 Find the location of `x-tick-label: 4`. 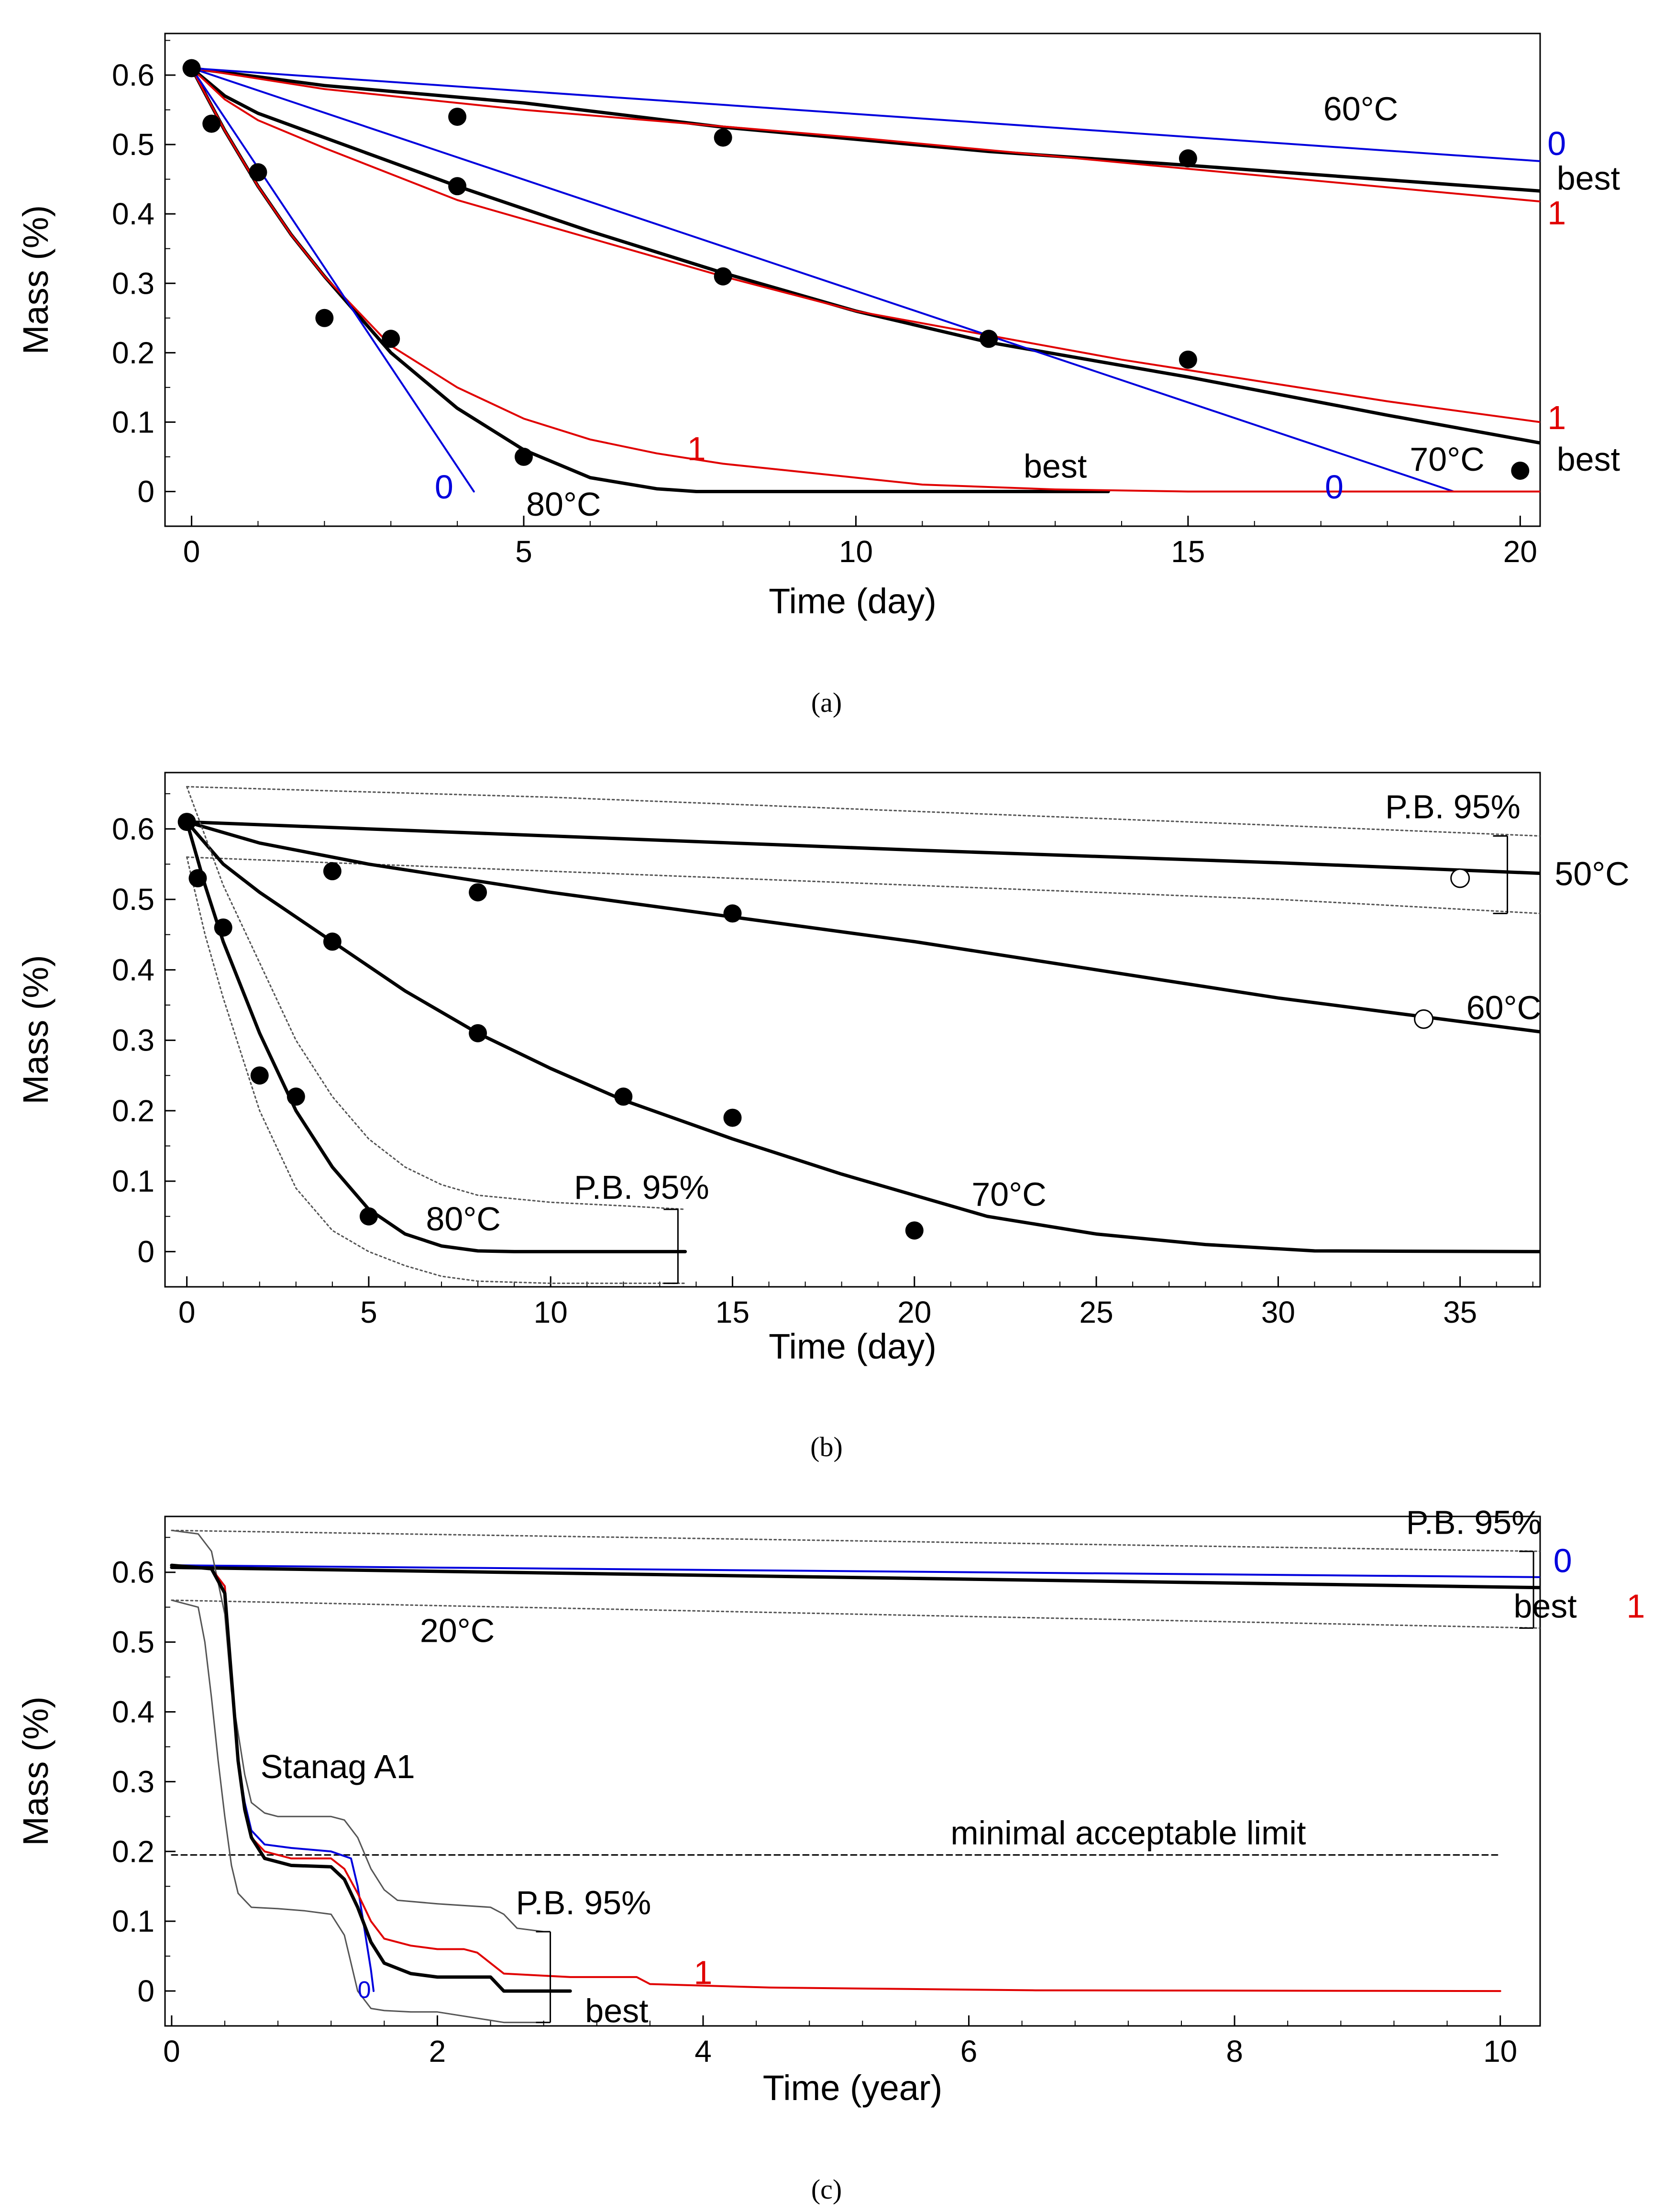

x-tick-label: 4 is located at coordinates (703, 2051).